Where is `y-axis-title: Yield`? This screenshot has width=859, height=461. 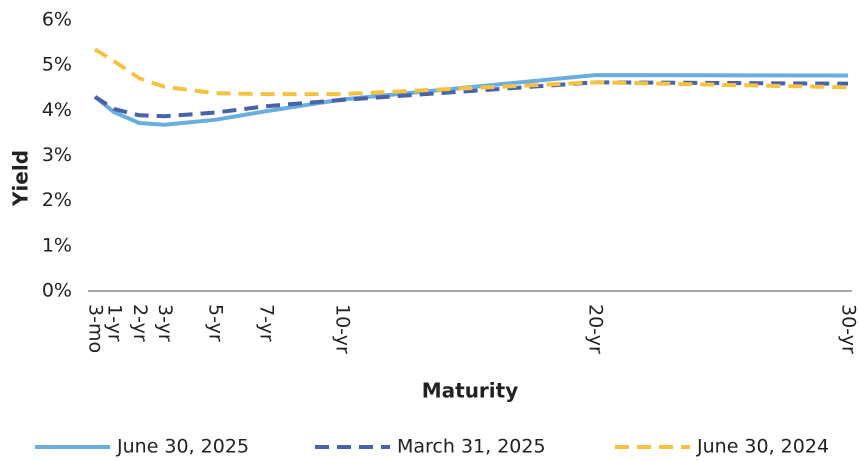
y-axis-title: Yield is located at coordinates (21, 178).